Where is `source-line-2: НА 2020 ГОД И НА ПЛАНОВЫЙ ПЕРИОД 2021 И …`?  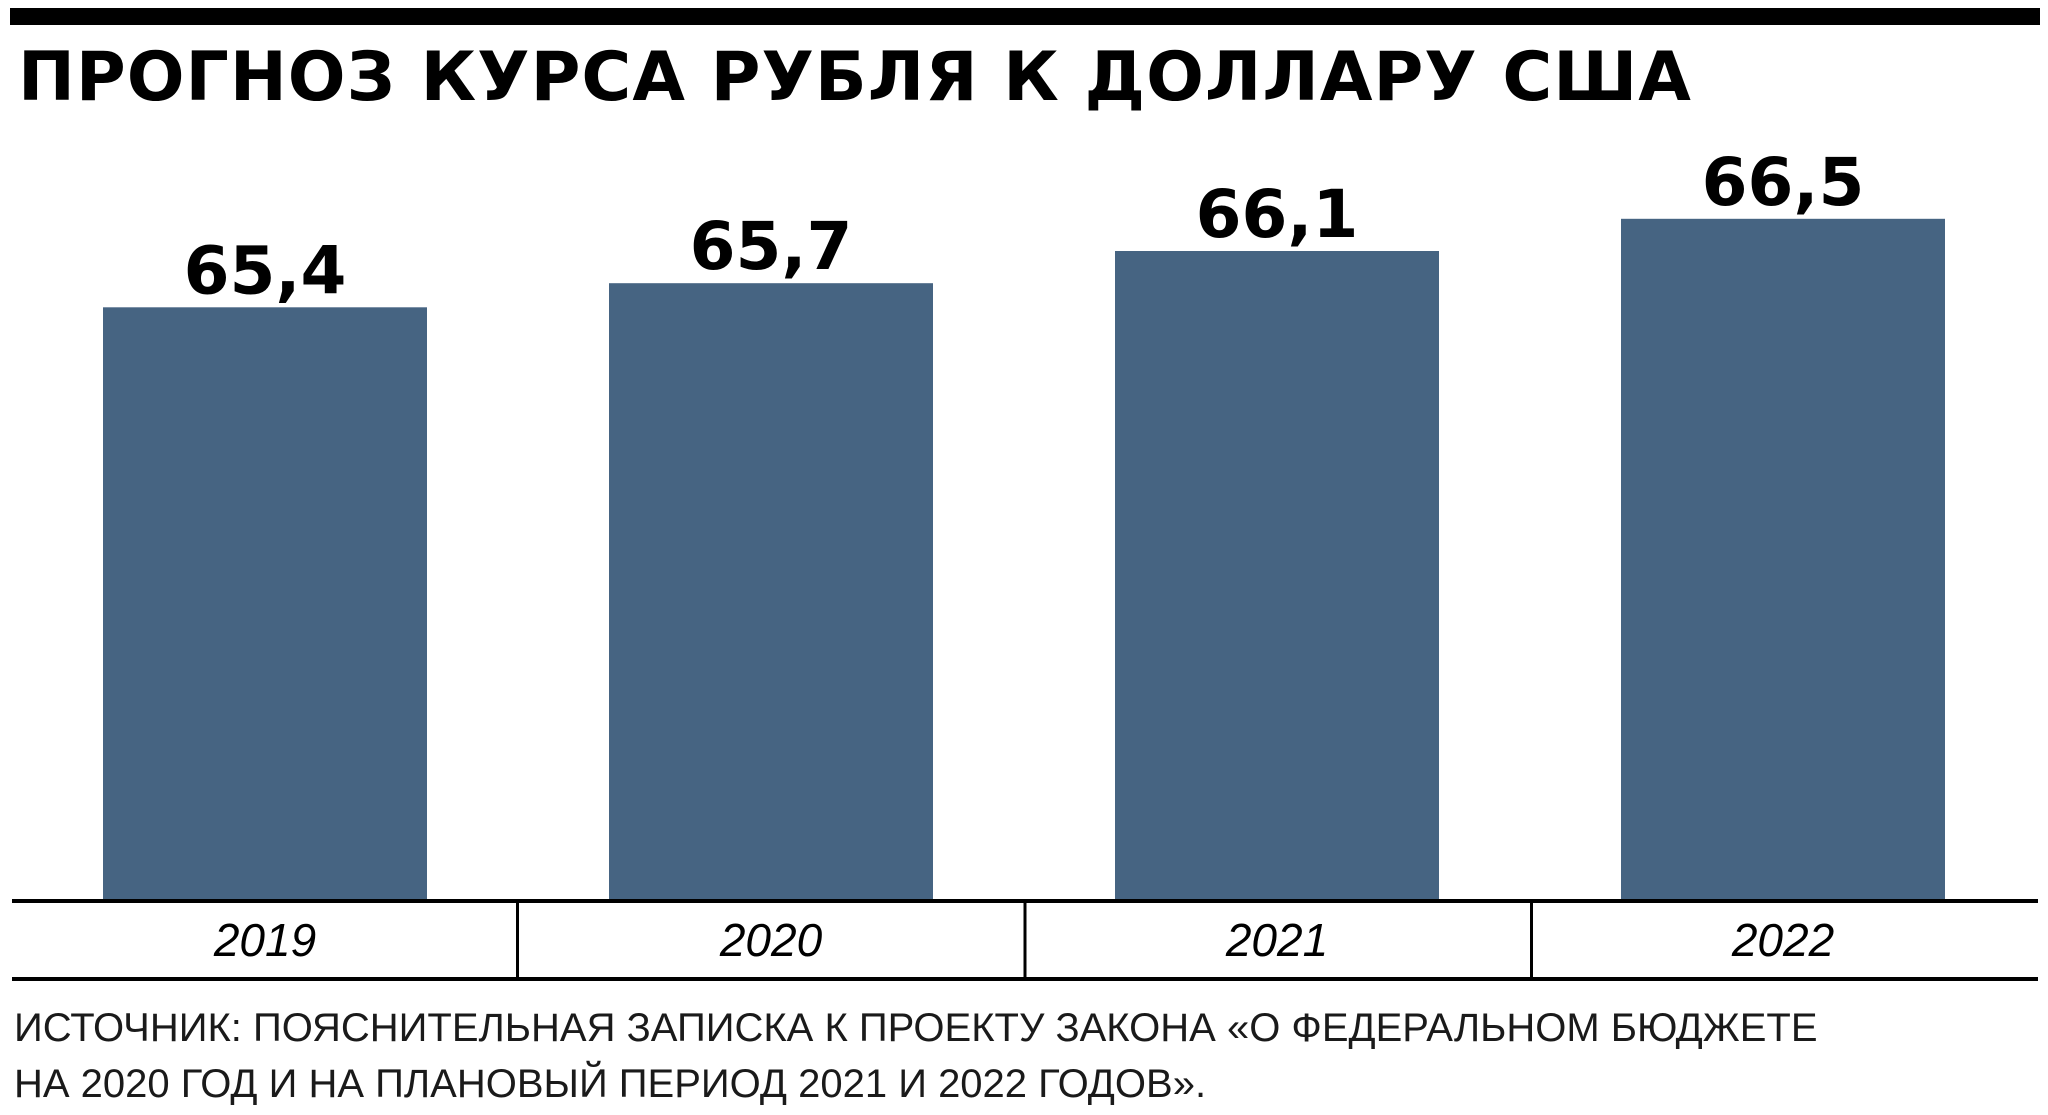 source-line-2: НА 2020 ГОД И НА ПЛАНОВЫЙ ПЕРИОД 2021 И … is located at coordinates (610, 1084).